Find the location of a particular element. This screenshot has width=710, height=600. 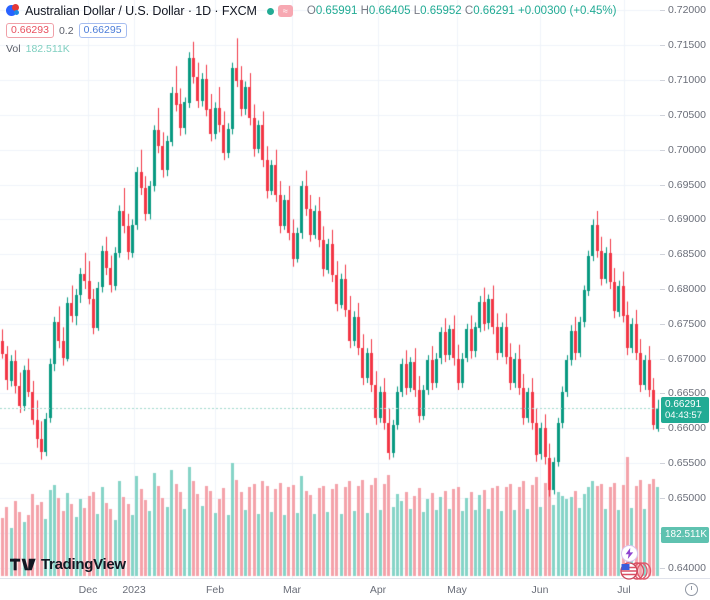

bar-countdown-timer: 04:43:57 is located at coordinates (683, 415).